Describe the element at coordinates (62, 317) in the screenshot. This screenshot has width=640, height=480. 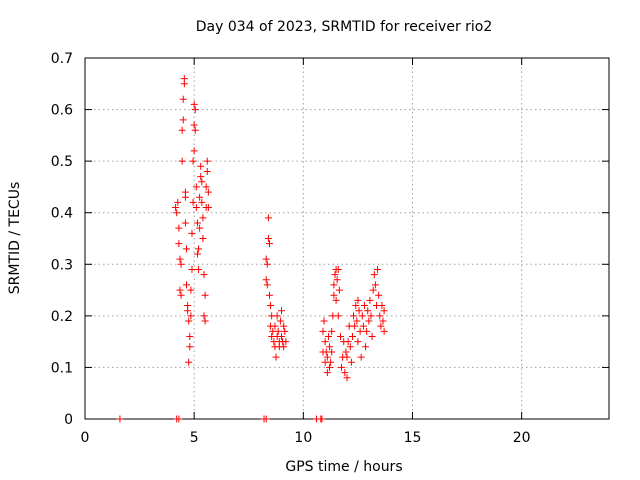
I see `y-tick-label: 0.2` at that location.